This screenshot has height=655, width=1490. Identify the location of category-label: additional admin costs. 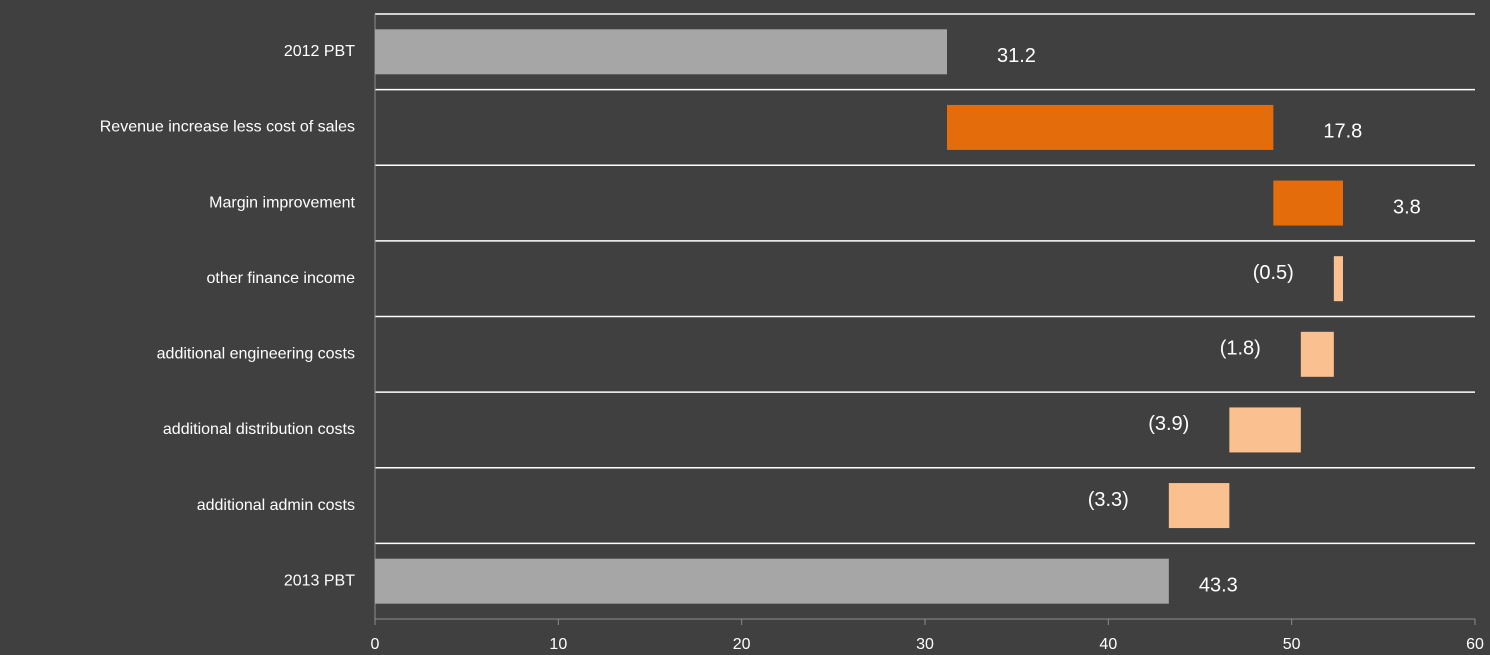
(276, 505).